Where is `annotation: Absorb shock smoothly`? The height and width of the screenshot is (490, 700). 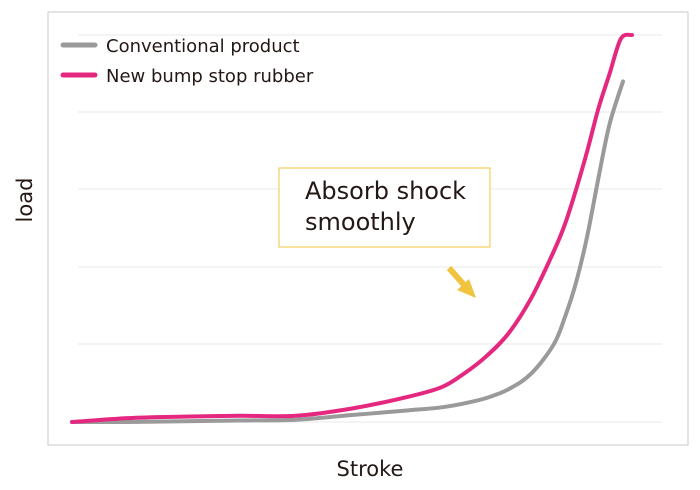
annotation: Absorb shock smoothly is located at coordinates (384, 207).